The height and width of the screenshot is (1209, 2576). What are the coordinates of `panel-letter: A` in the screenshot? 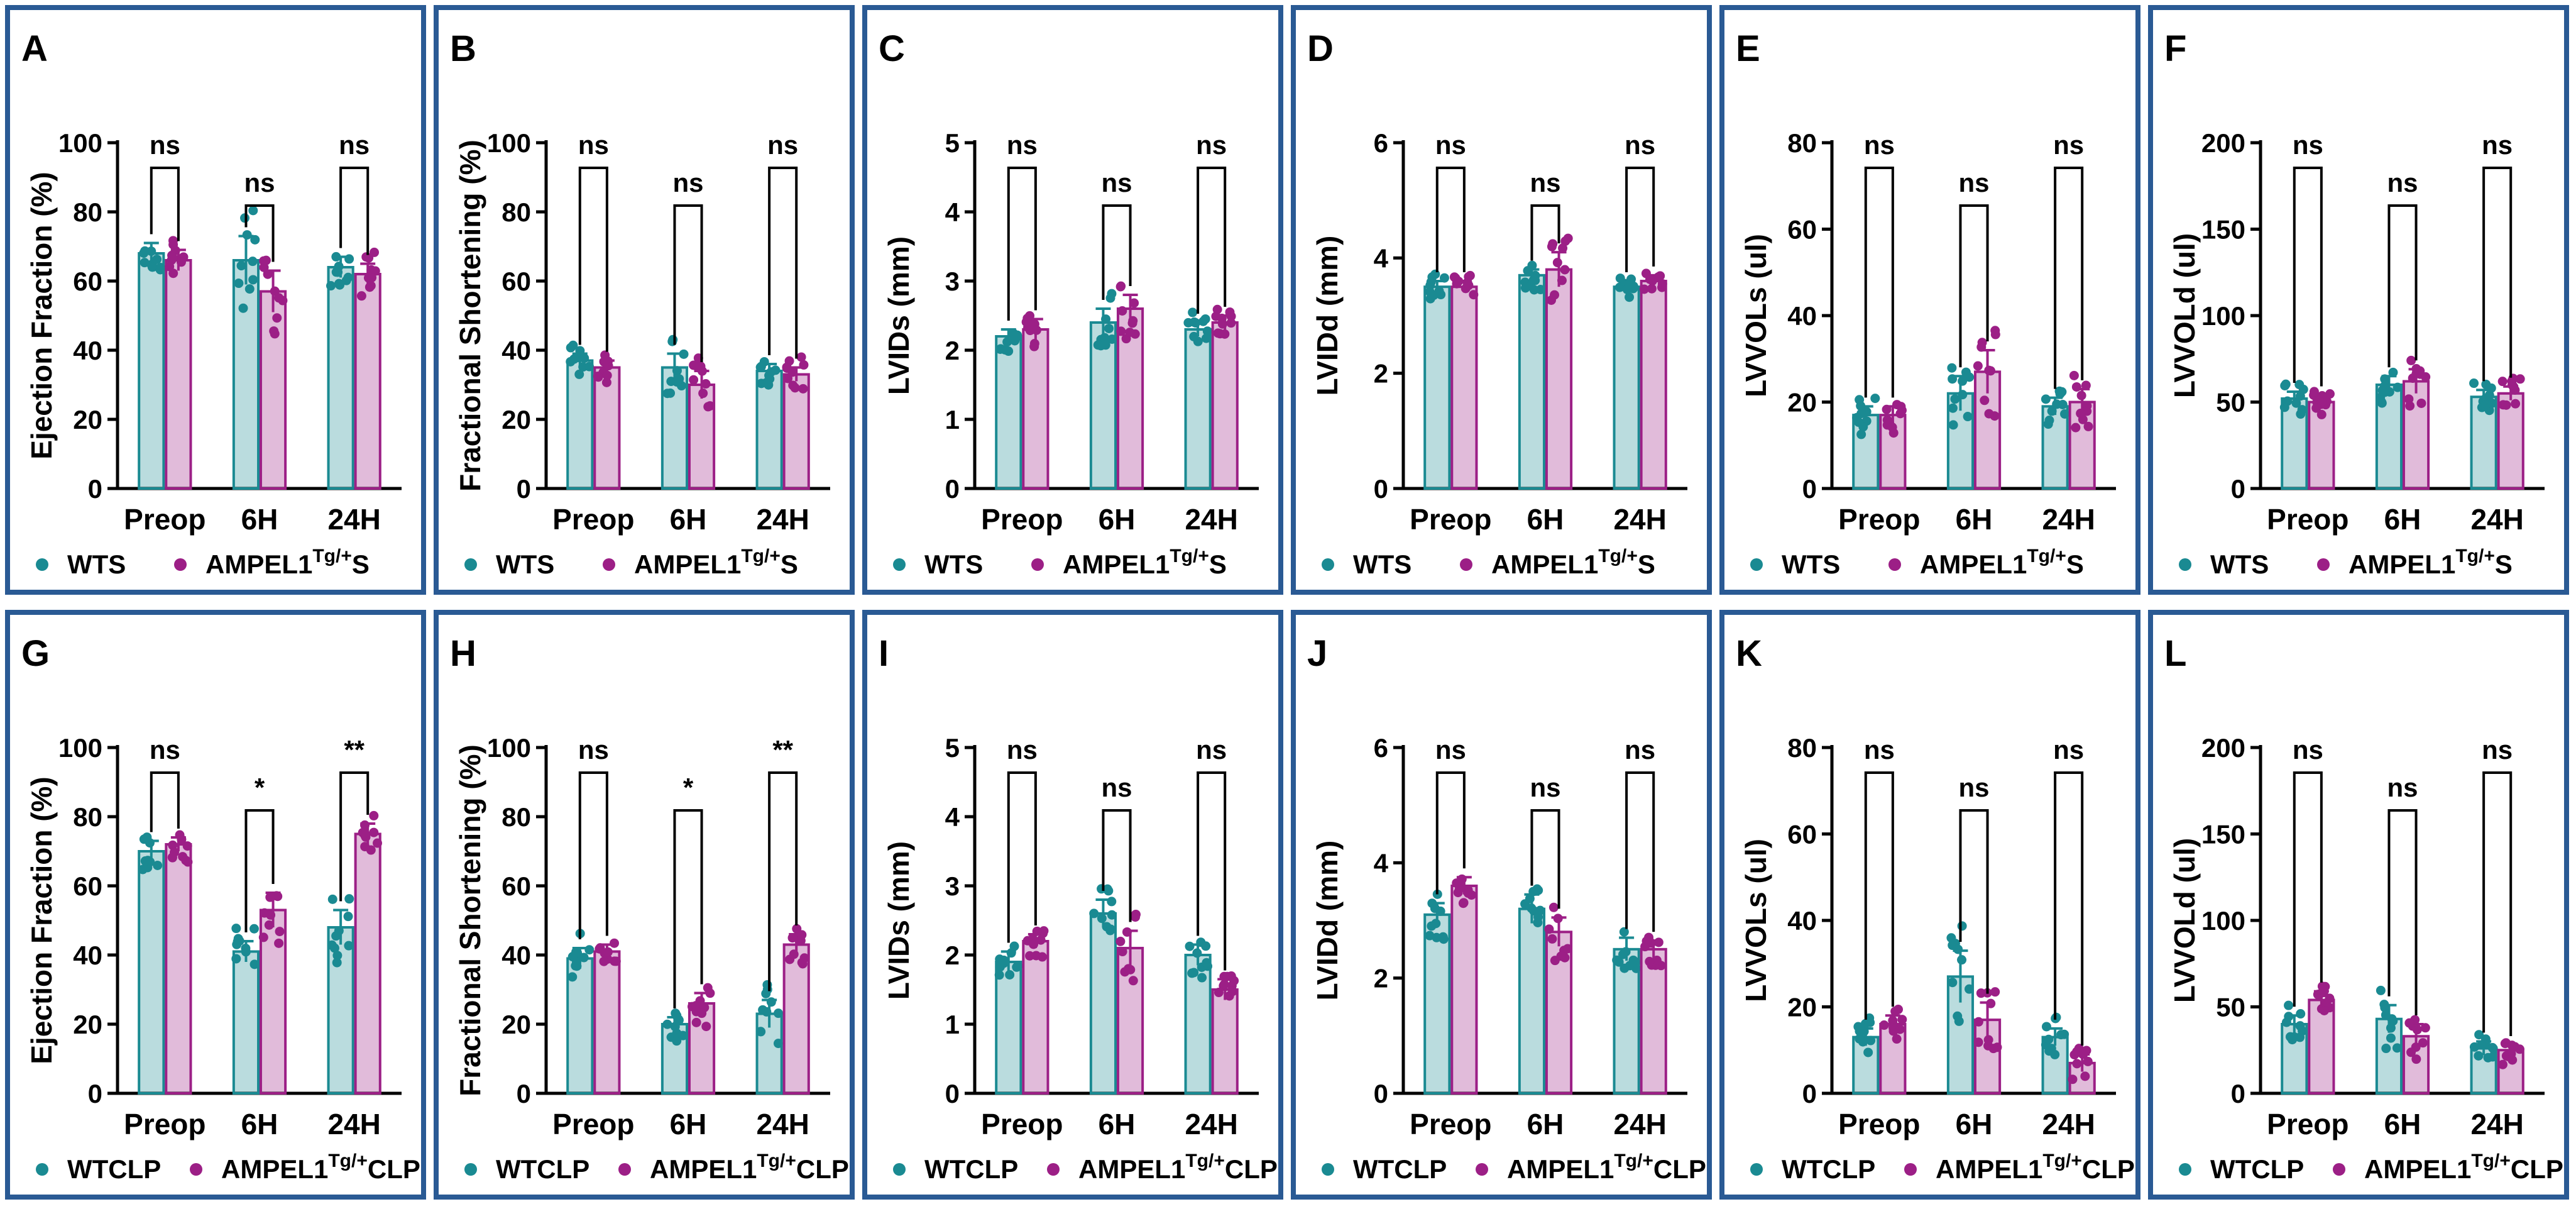 It's located at (34, 48).